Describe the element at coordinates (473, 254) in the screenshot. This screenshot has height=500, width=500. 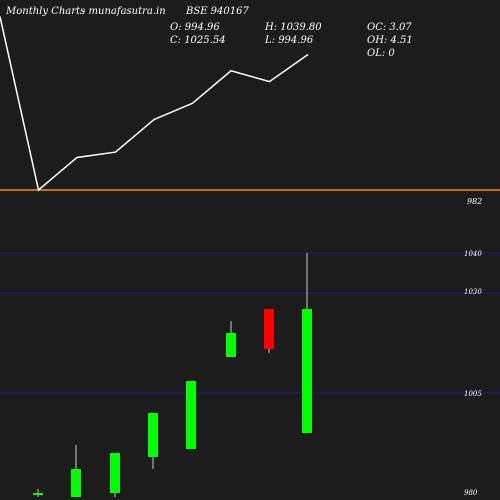
I see `y-tick-label: 1040` at that location.